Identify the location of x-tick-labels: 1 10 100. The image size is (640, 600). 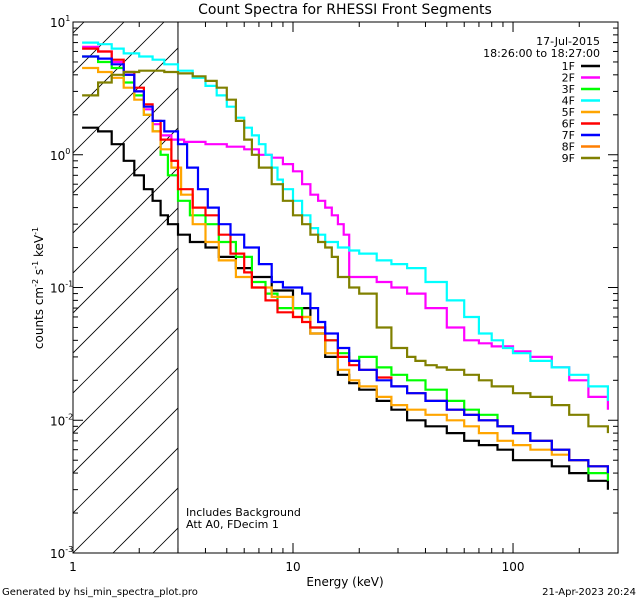
(296, 567).